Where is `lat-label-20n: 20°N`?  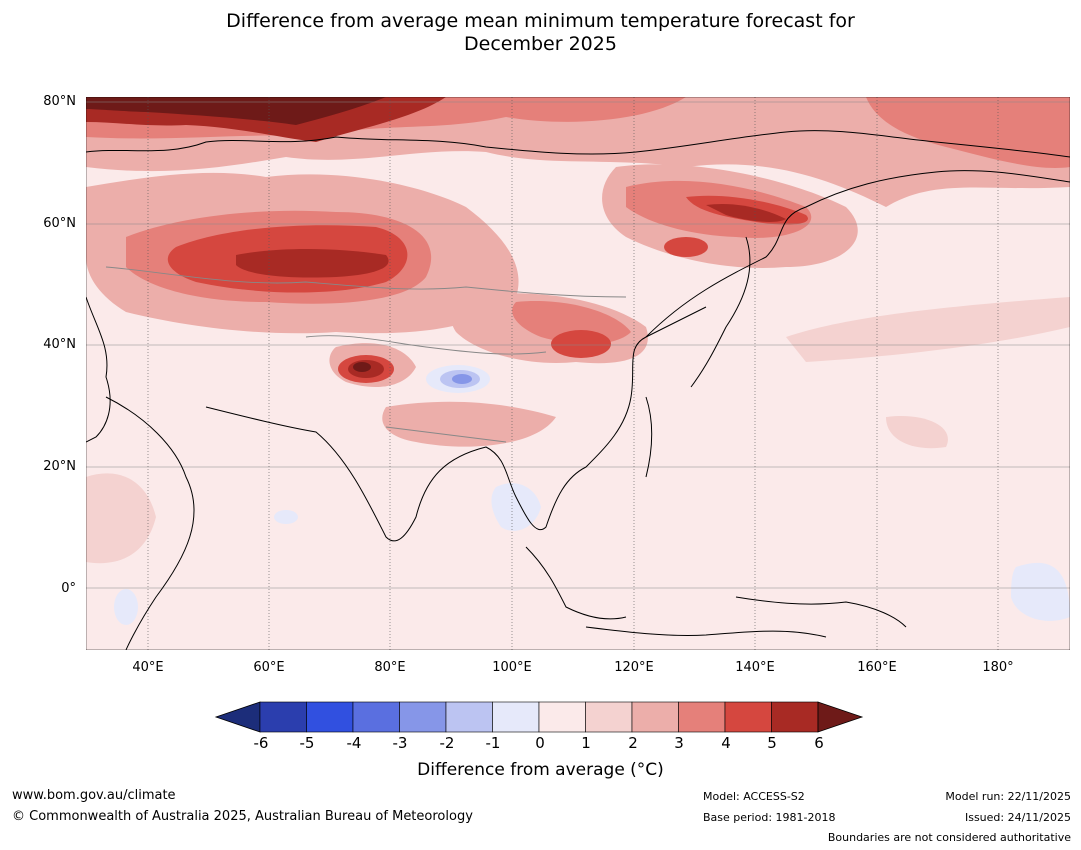 lat-label-20n: 20°N is located at coordinates (59, 466).